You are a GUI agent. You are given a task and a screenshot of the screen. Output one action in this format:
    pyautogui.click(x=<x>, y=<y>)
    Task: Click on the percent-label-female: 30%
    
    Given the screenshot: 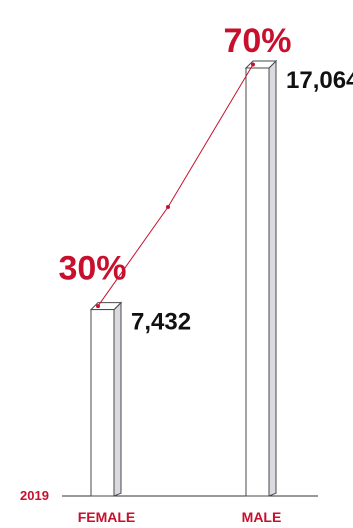 What is the action you would take?
    pyautogui.click(x=92, y=269)
    